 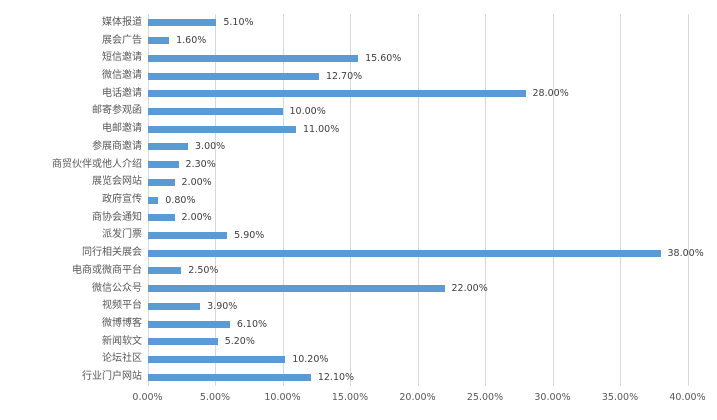 What do you see at coordinates (239, 342) in the screenshot?
I see `value-label: 5.20%` at bounding box center [239, 342].